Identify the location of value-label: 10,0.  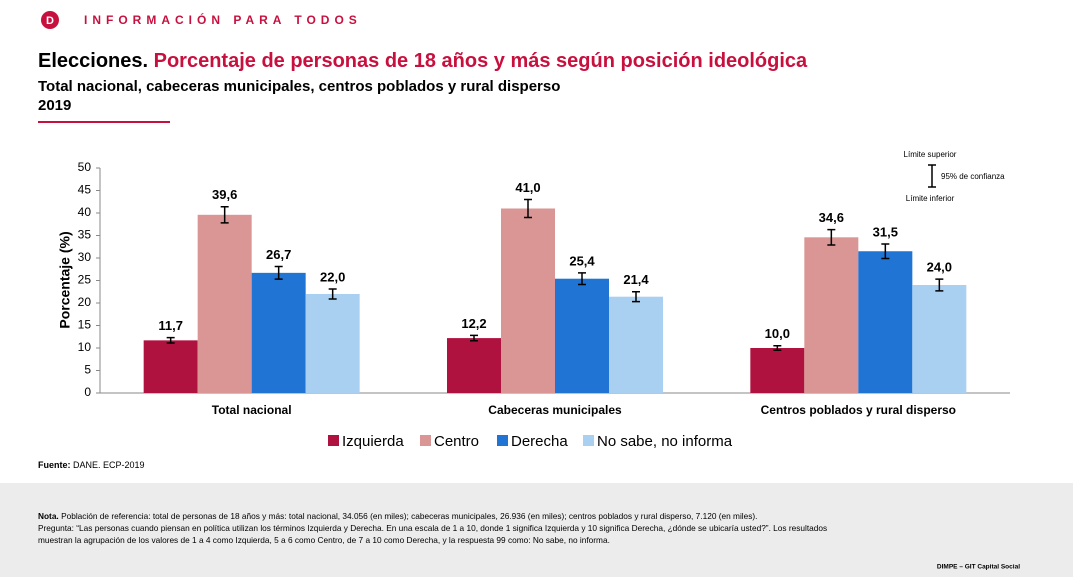
(777, 333).